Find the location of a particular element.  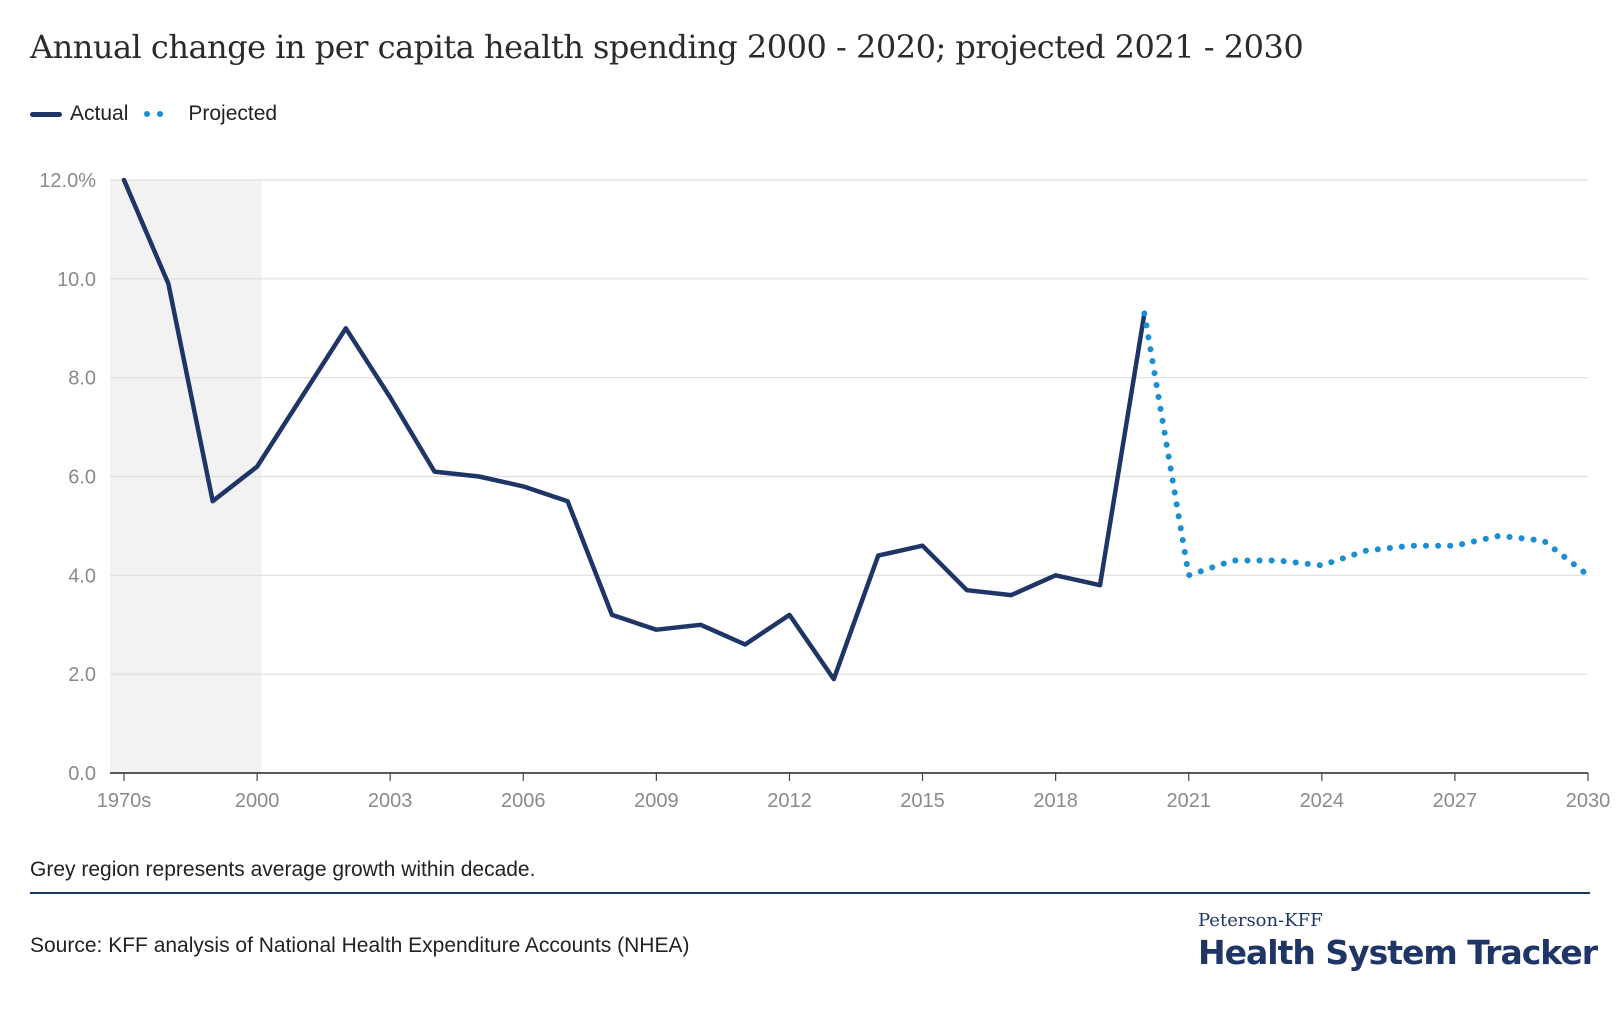

x-tick-label: 2024 is located at coordinates (1322, 801).